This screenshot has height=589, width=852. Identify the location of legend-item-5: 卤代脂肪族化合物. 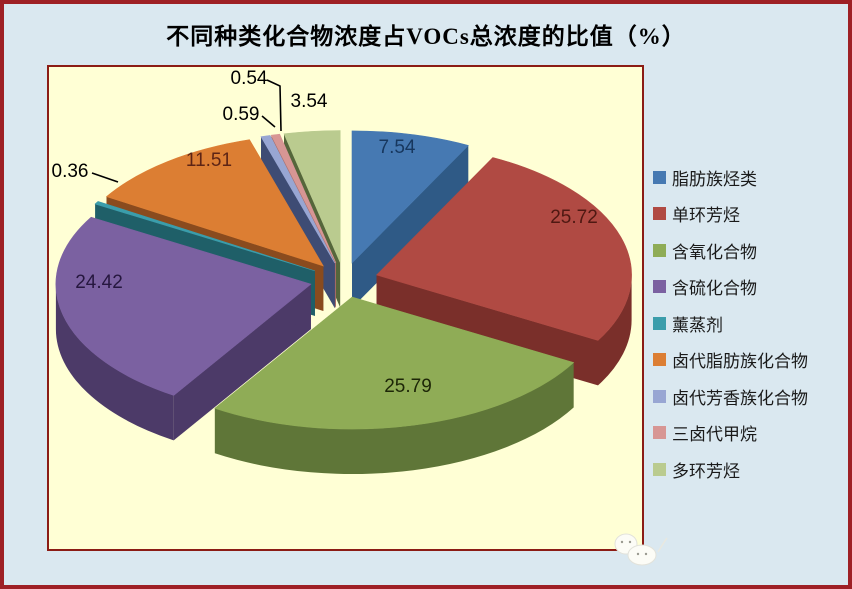
(750, 360).